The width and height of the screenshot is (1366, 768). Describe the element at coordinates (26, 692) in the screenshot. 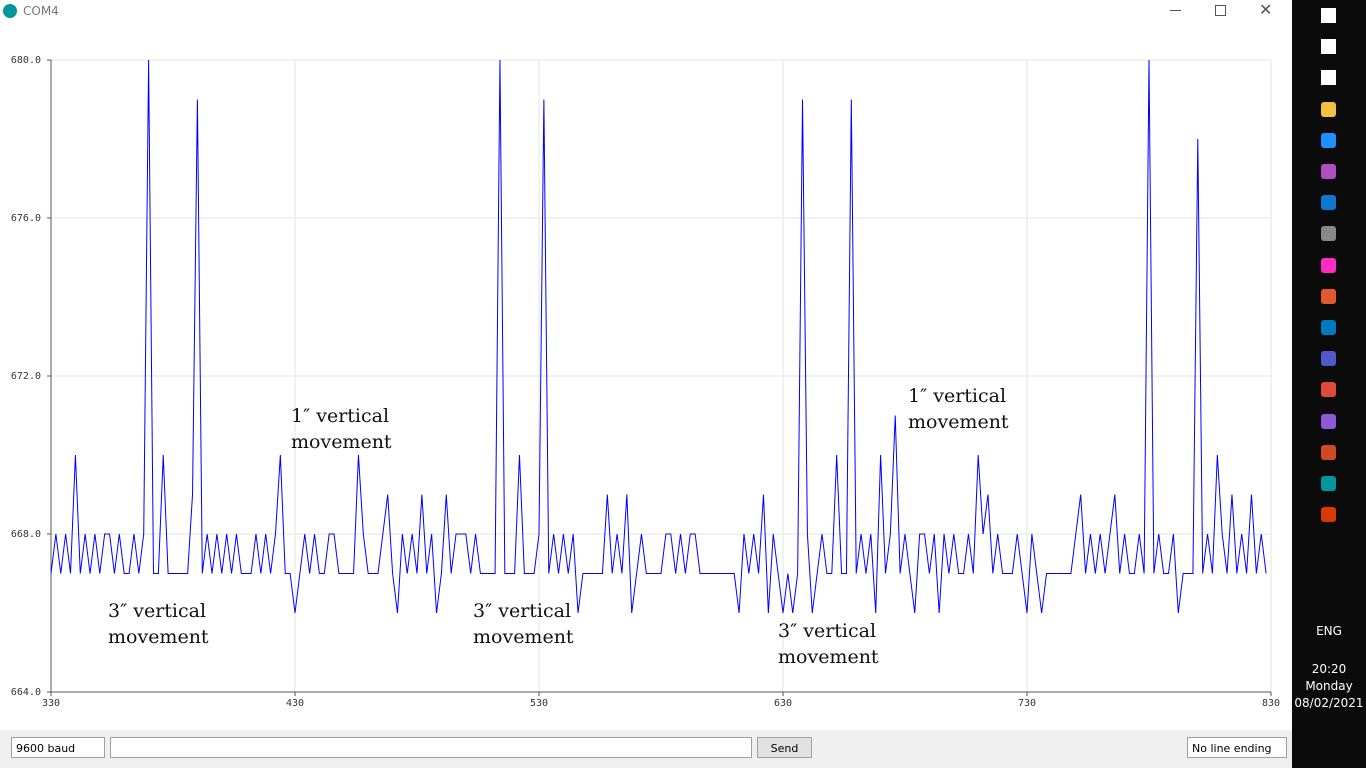

I see `y-tick-label: 664.0` at that location.